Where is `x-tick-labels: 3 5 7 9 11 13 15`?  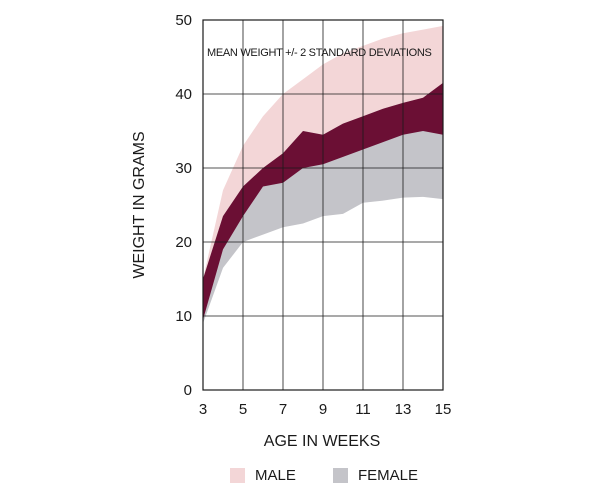 x-tick-labels: 3 5 7 9 11 13 15 is located at coordinates (325, 409).